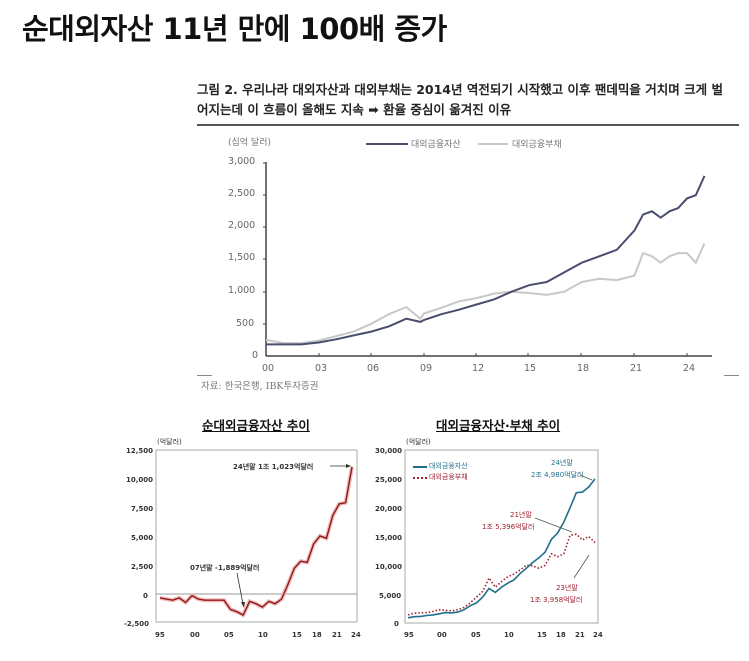  Describe the element at coordinates (426, 368) in the screenshot. I see `x-tick-09: 09` at that location.